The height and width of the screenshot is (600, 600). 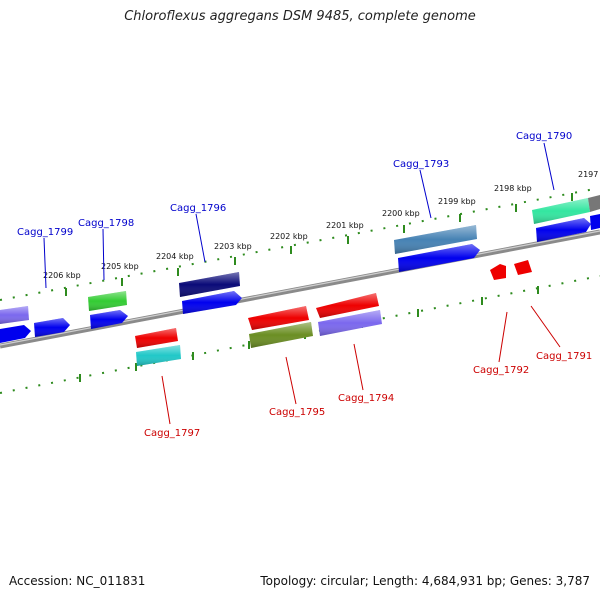 I want to click on gene-label: Cagg_1797, so click(x=172, y=433).